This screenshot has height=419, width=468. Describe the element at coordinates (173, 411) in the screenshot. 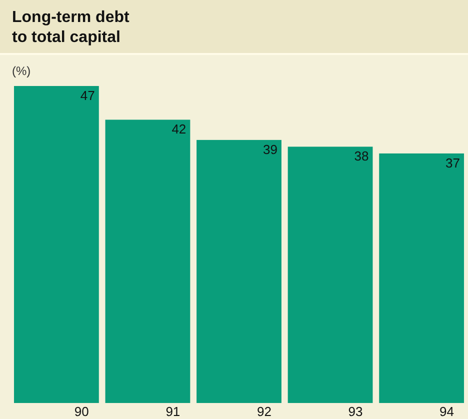

I see `x-tick-label: 91` at that location.